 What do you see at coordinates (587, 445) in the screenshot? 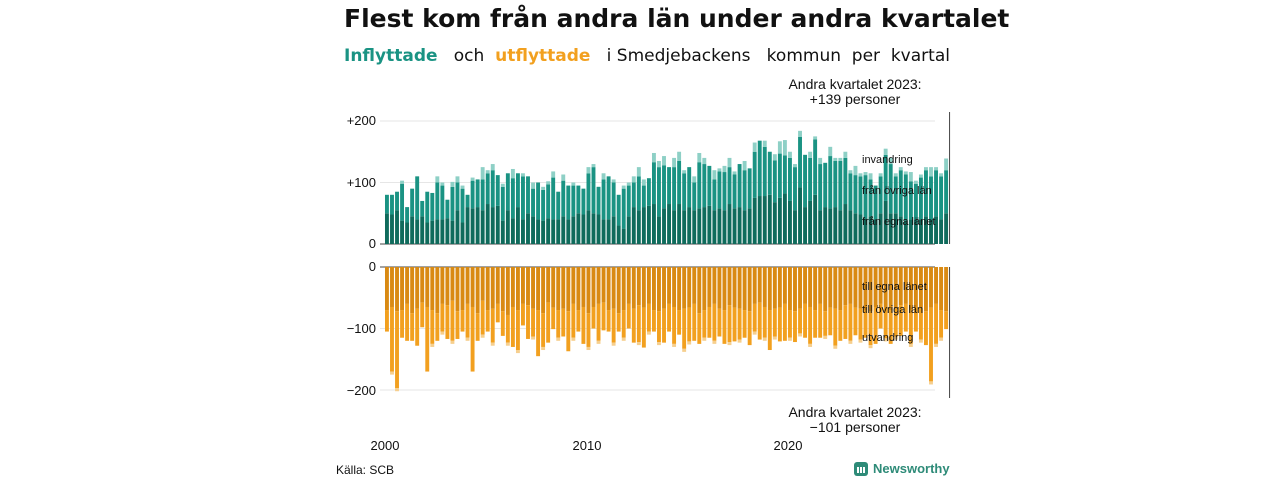
I see `x-tick-label-2010: 2010` at bounding box center [587, 445].